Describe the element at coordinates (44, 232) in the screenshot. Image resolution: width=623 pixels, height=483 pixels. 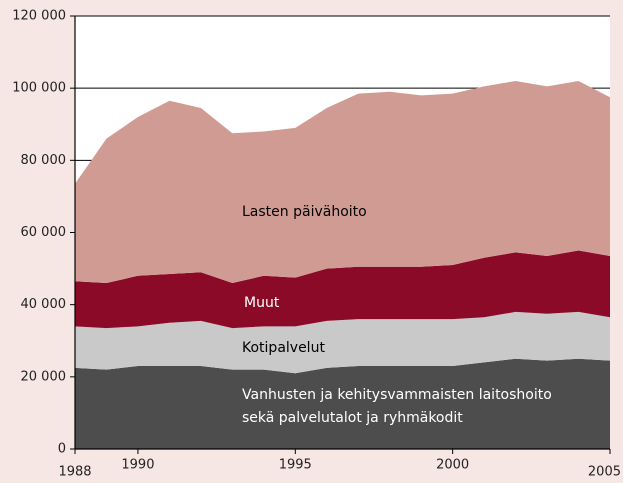
I see `y-tick-label: 60 000` at that location.